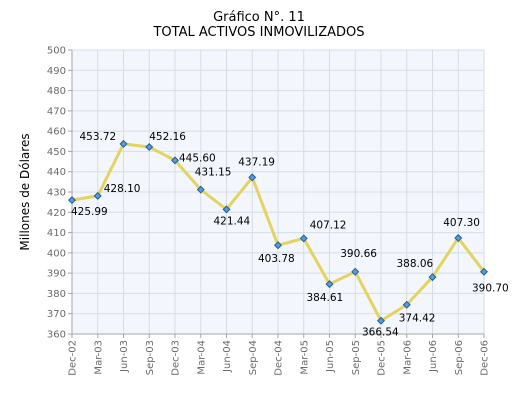 This screenshot has height=400, width=518. Describe the element at coordinates (56, 193) in the screenshot. I see `y-tick-label: 430` at that location.